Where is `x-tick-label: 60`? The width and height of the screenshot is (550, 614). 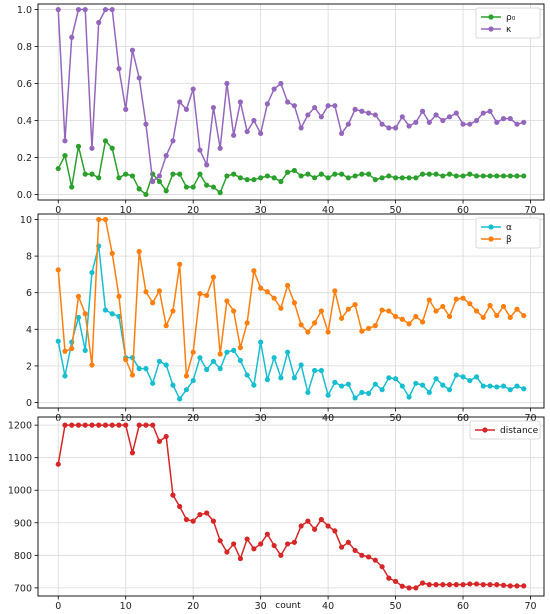 x-tick-label: 60 is located at coordinates (463, 606).